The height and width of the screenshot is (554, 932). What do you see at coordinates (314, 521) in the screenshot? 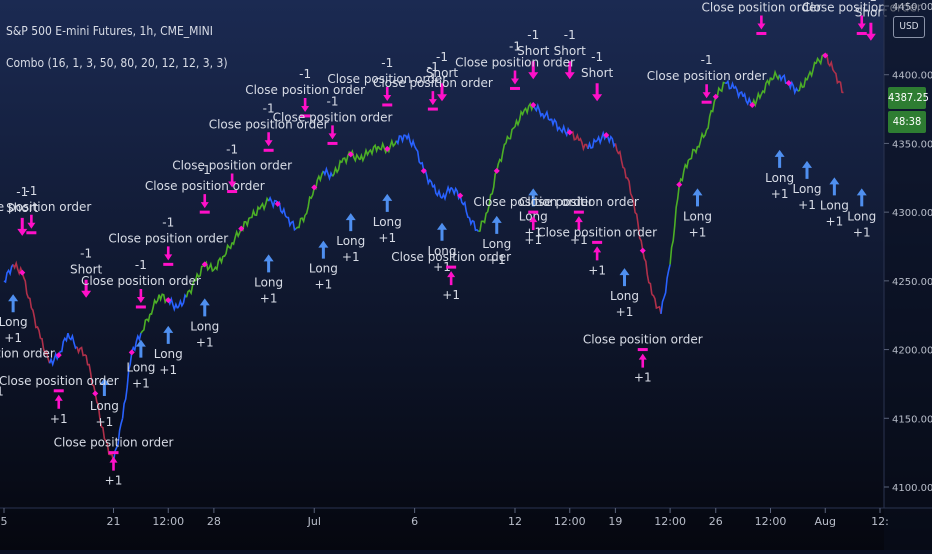
I see `x-tick-label: Jul` at bounding box center [314, 521].